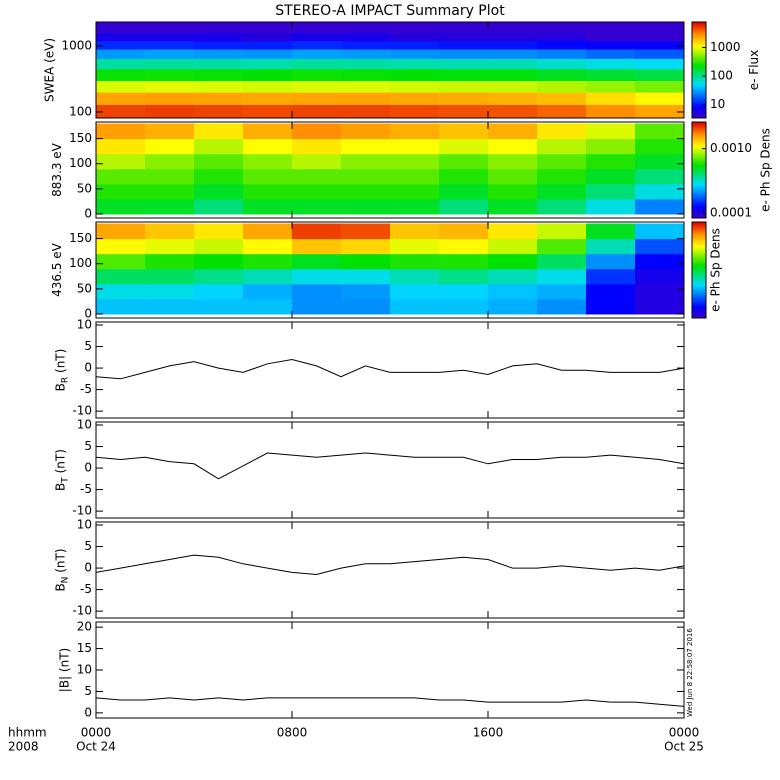  Describe the element at coordinates (23, 747) in the screenshot. I see `year-label: 2008` at that location.